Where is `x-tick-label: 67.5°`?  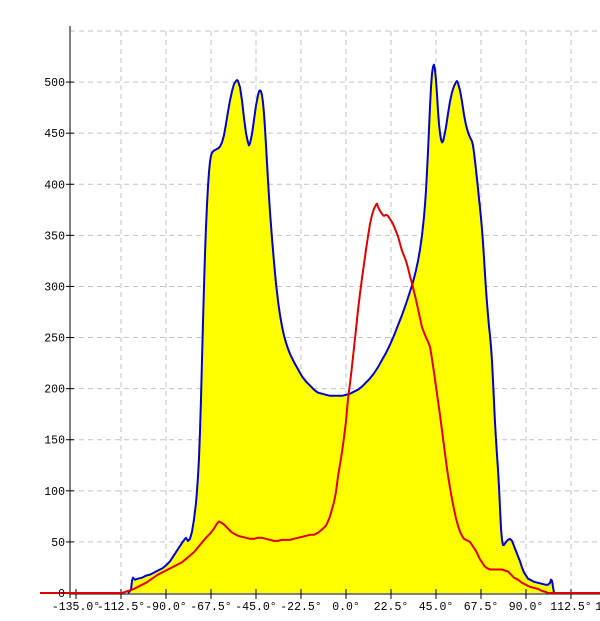 x-tick-label: 67.5° is located at coordinates (481, 607).